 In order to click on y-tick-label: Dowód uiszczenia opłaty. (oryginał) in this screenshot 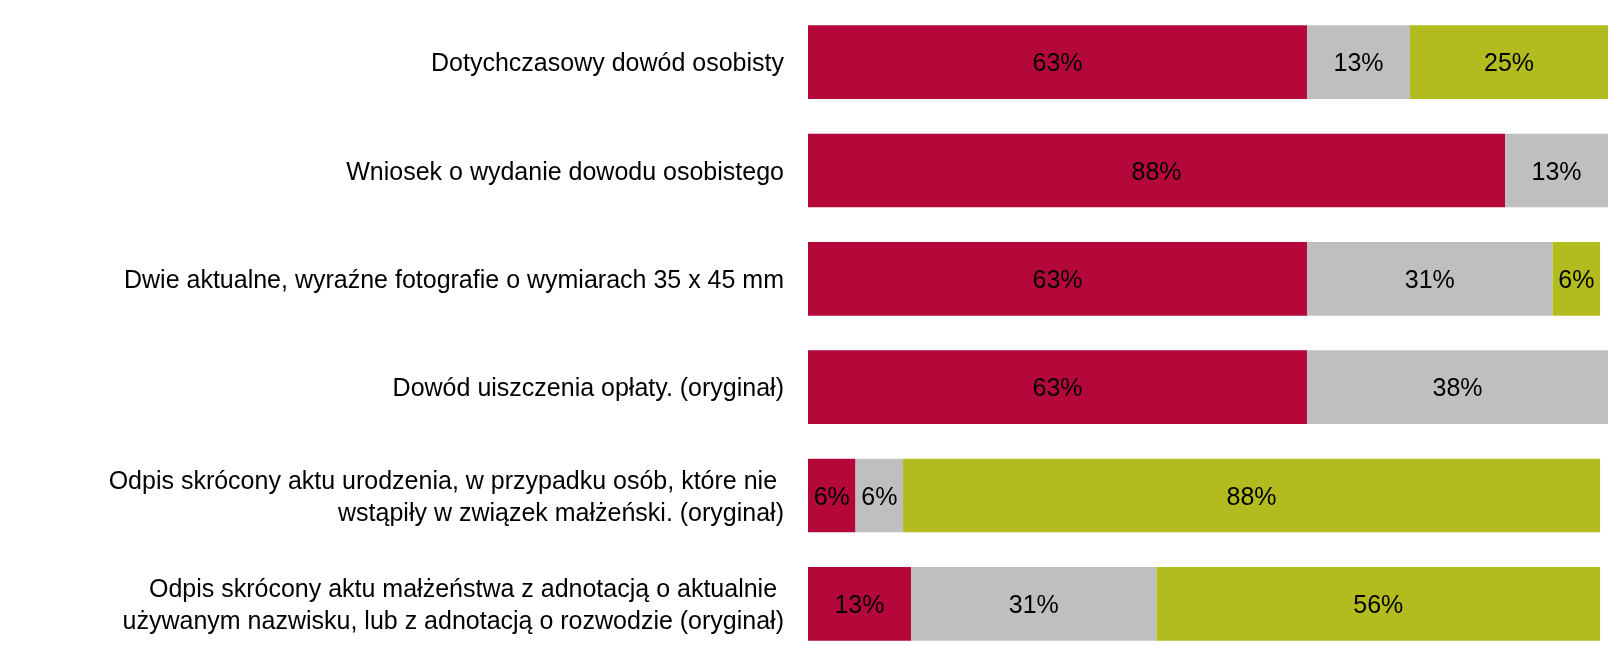, I will do `click(588, 387)`.